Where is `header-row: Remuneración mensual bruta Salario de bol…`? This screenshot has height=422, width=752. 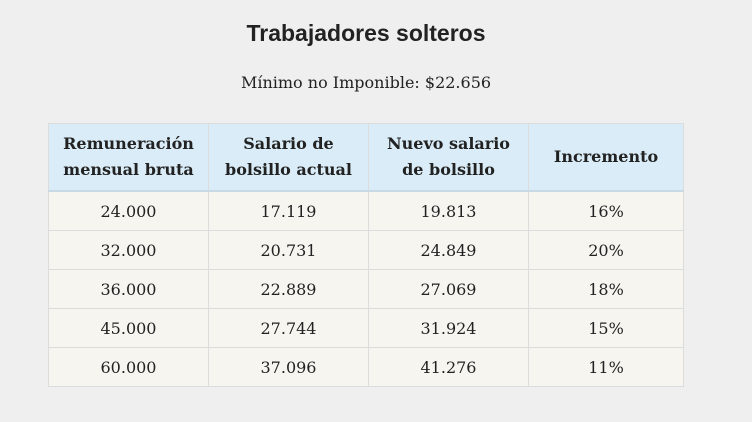
header-row: Remuneración mensual bruta Salario de bol… is located at coordinates (366, 157).